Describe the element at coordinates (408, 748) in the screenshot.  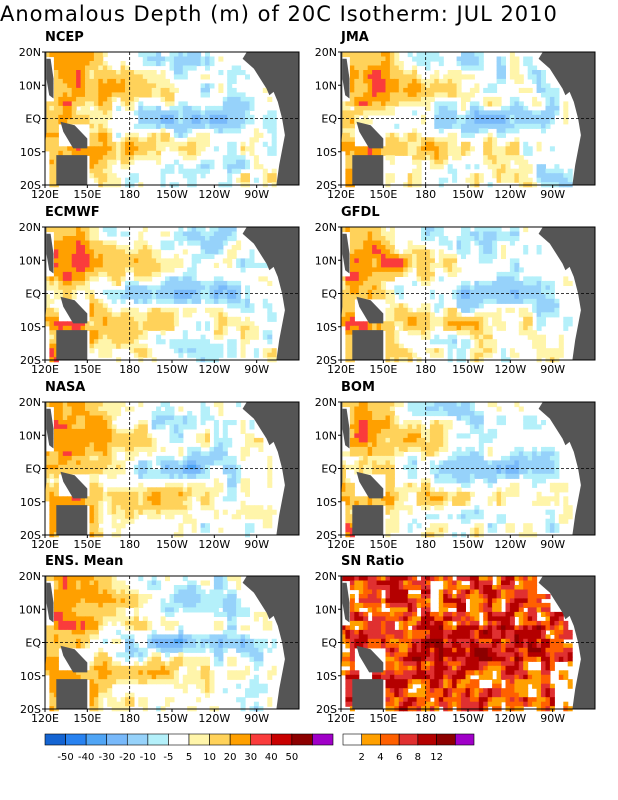
I see `sn-colorbar: 2 4 6 8 12` at that location.